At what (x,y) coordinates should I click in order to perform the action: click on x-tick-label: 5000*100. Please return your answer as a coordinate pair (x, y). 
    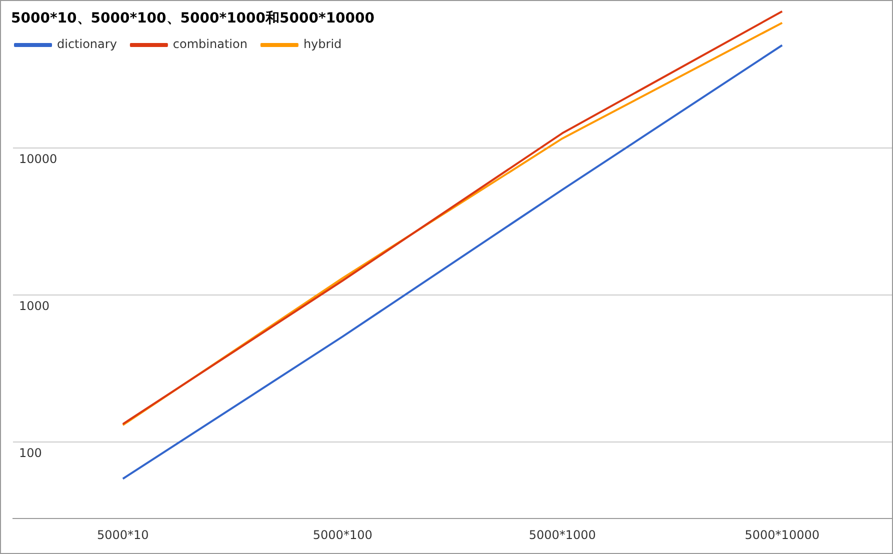
    Looking at the image, I should click on (342, 535).